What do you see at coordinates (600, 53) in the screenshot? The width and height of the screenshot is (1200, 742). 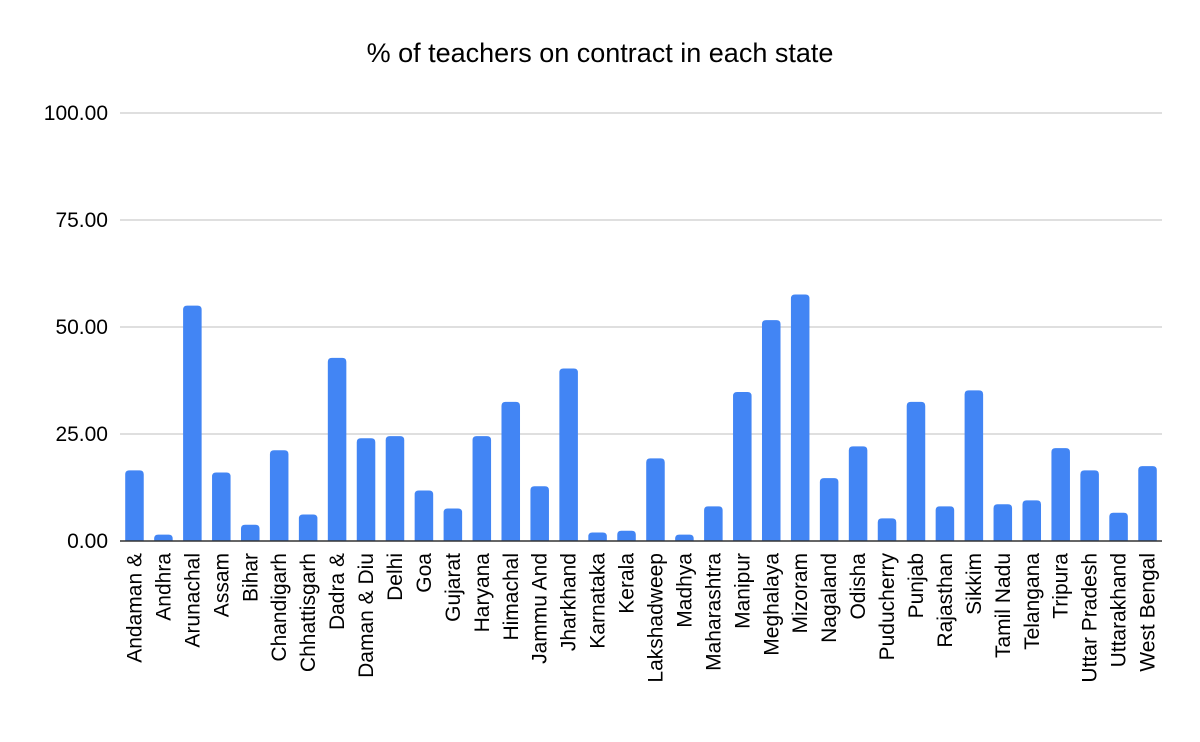 I see `chart-title: % of teachers on contract in each state` at bounding box center [600, 53].